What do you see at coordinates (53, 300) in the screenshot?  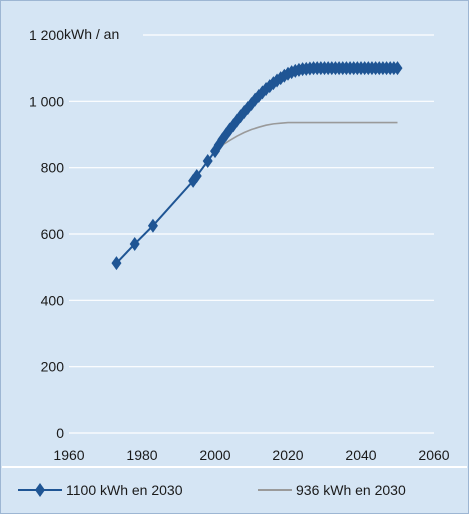 I see `y-tick-label: 400` at bounding box center [53, 300].